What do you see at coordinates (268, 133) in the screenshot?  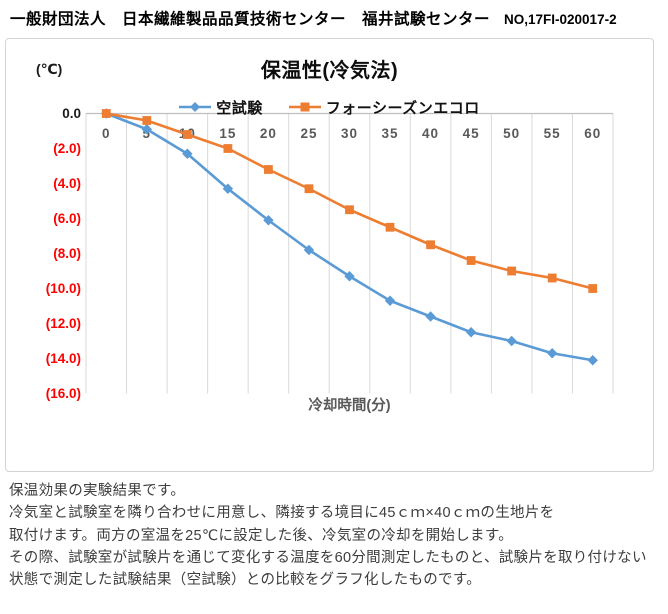 I see `x-tick-label: 20` at bounding box center [268, 133].